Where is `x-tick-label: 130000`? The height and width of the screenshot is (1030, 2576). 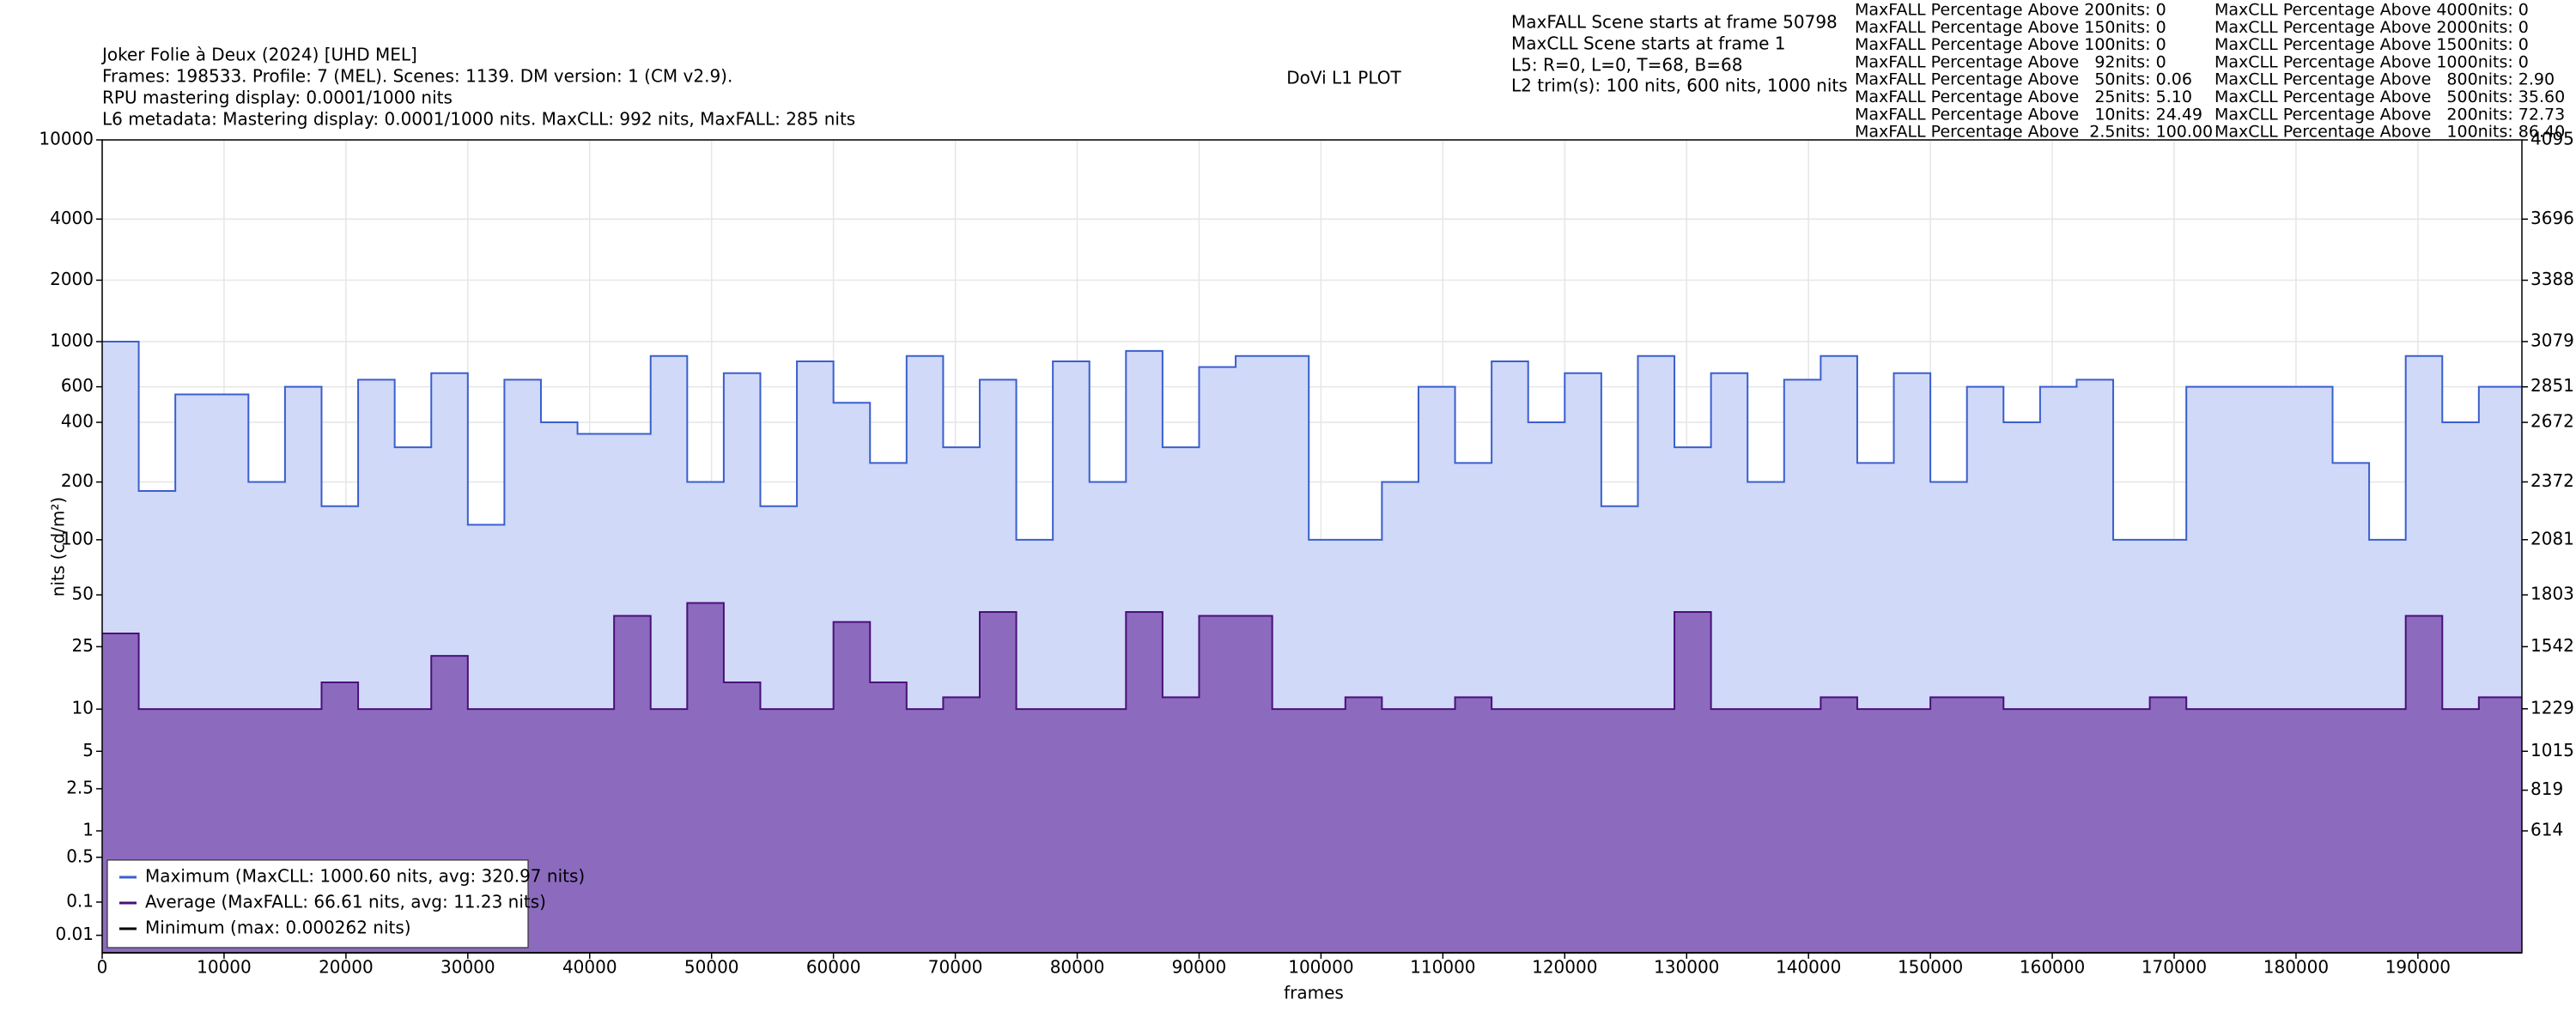 x-tick-label: 130000 is located at coordinates (1686, 967).